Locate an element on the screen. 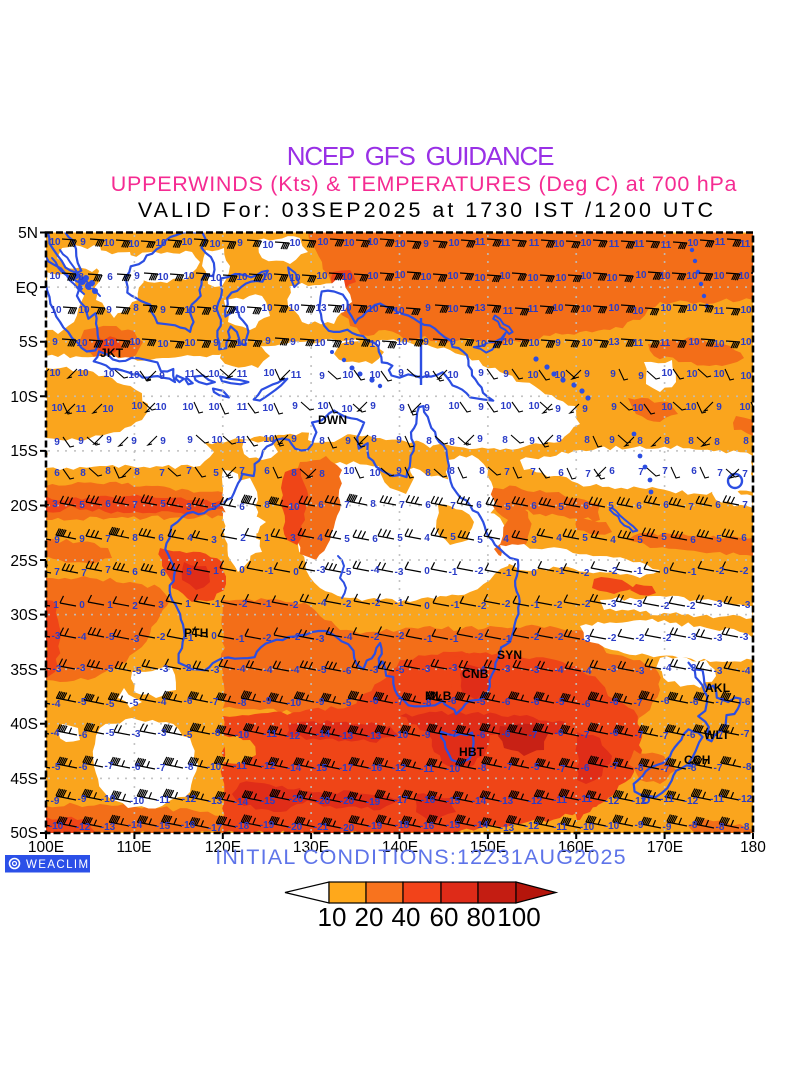 The width and height of the screenshot is (800, 1067). svg-text: MLB is located at coordinates (438, 696).